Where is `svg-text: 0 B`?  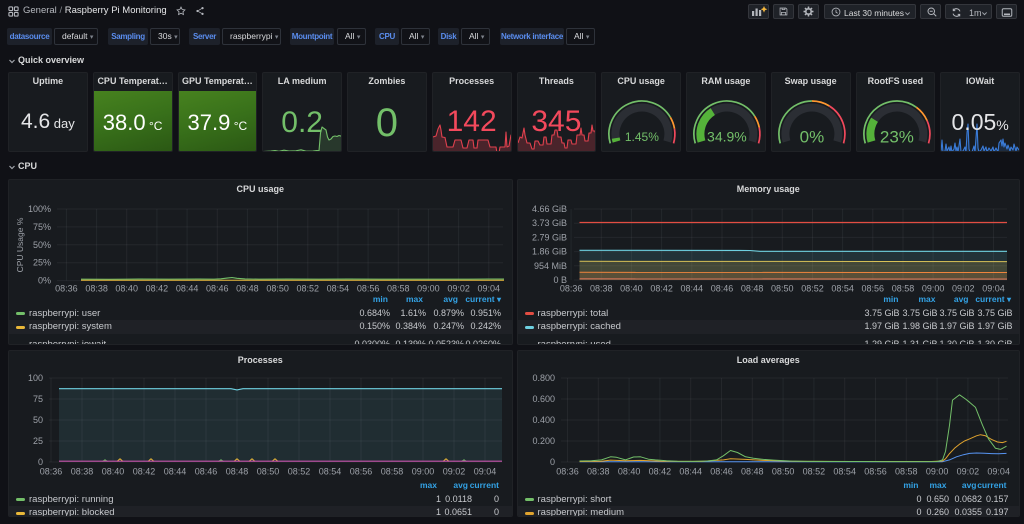
svg-text: 0 B is located at coordinates (560, 280).